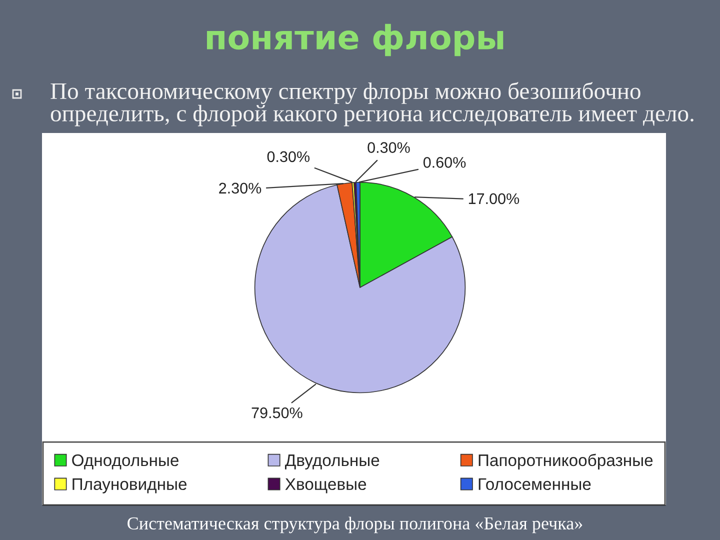 This screenshot has height=540, width=720. Describe the element at coordinates (355, 40) in the screenshot. I see `chart-title: понятие флоры` at that location.